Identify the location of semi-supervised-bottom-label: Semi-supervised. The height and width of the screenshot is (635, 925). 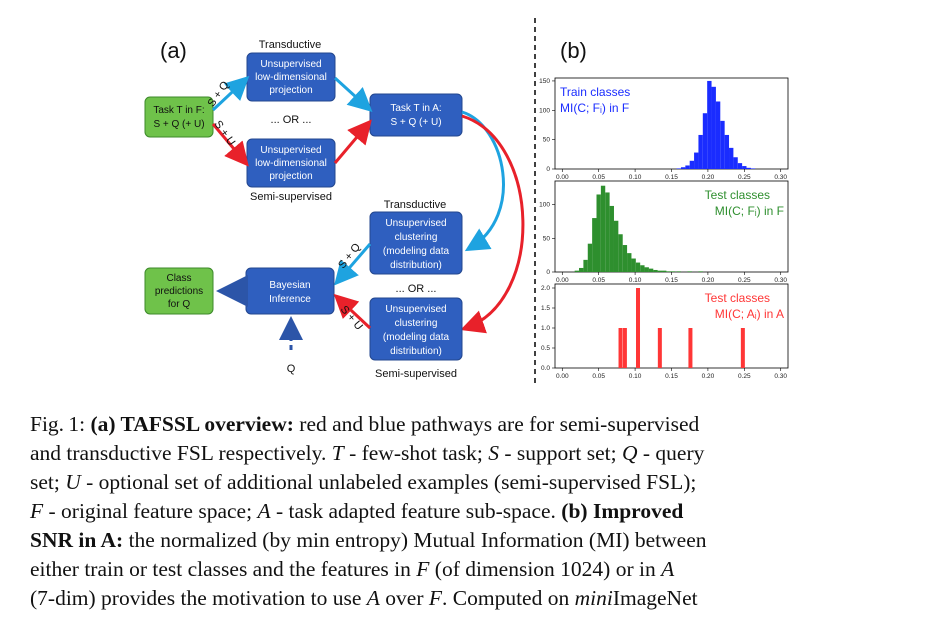
(416, 374).